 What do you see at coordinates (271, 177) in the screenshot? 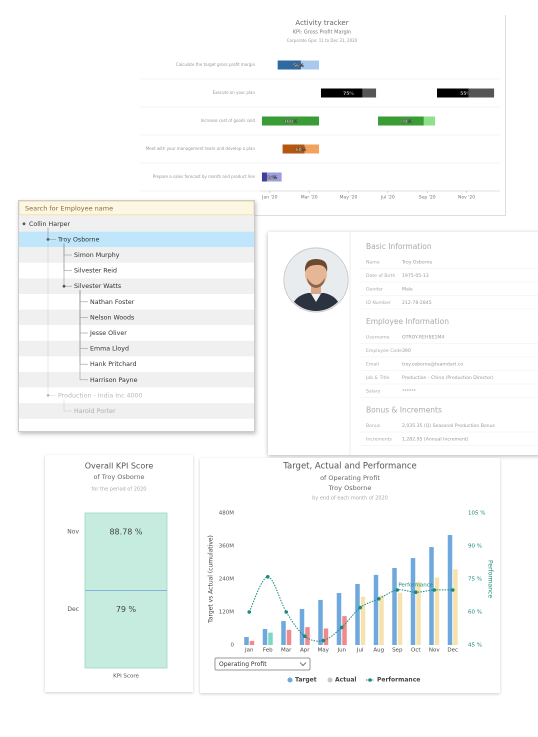
I see `task-bar` at bounding box center [271, 177].